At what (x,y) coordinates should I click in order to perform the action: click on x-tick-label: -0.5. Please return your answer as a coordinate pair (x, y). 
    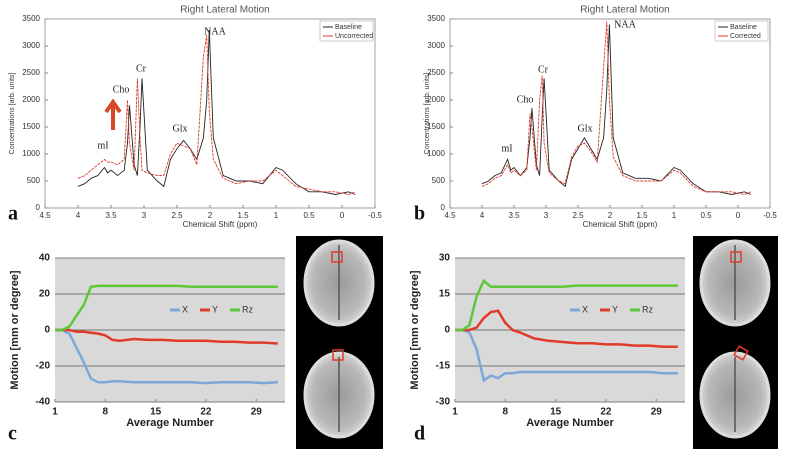
    Looking at the image, I should click on (770, 215).